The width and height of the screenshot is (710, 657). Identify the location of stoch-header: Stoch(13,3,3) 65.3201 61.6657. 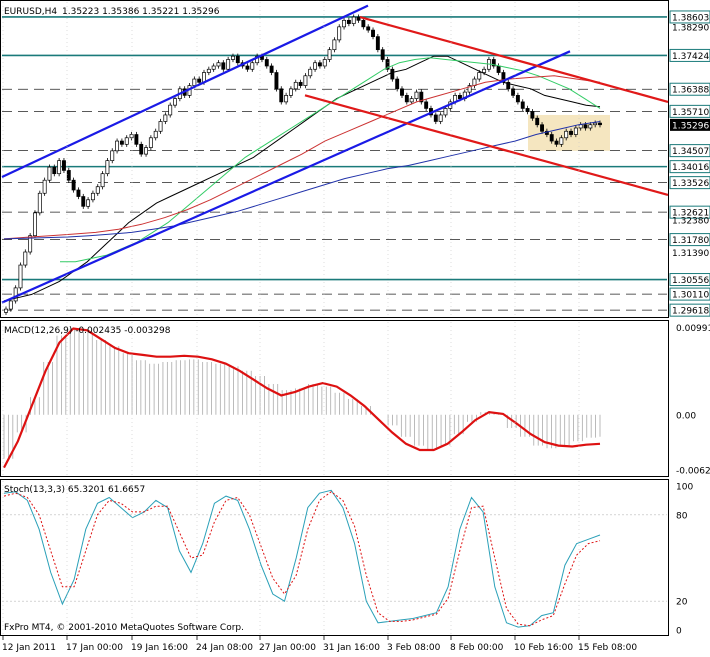
(74, 490).